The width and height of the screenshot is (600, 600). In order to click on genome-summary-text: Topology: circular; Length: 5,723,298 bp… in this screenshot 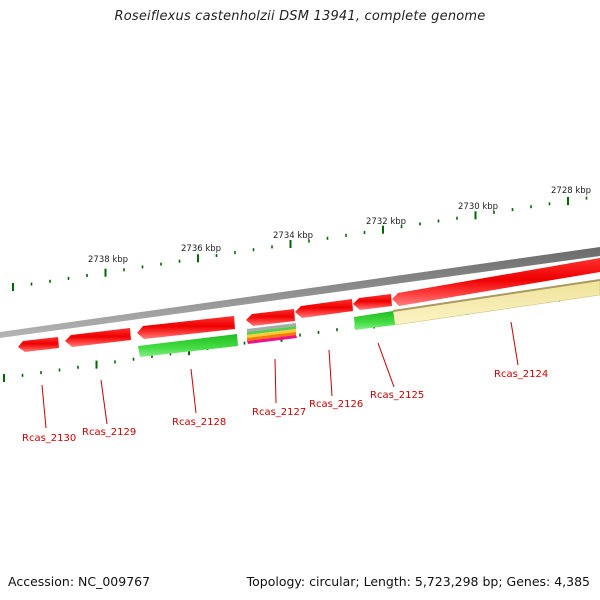, I will do `click(418, 581)`.